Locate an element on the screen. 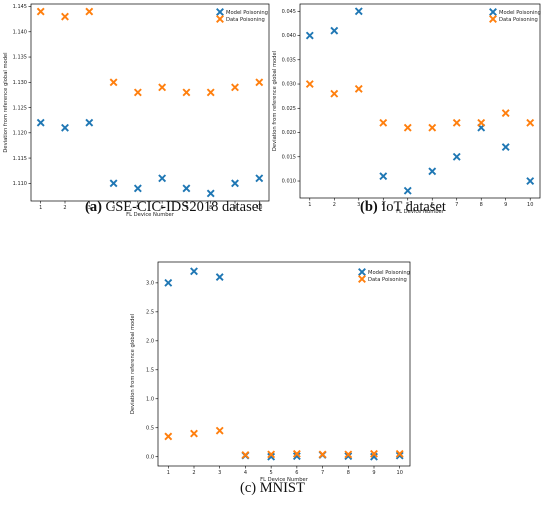  y-tick-label: 0.010 is located at coordinates (289, 182).